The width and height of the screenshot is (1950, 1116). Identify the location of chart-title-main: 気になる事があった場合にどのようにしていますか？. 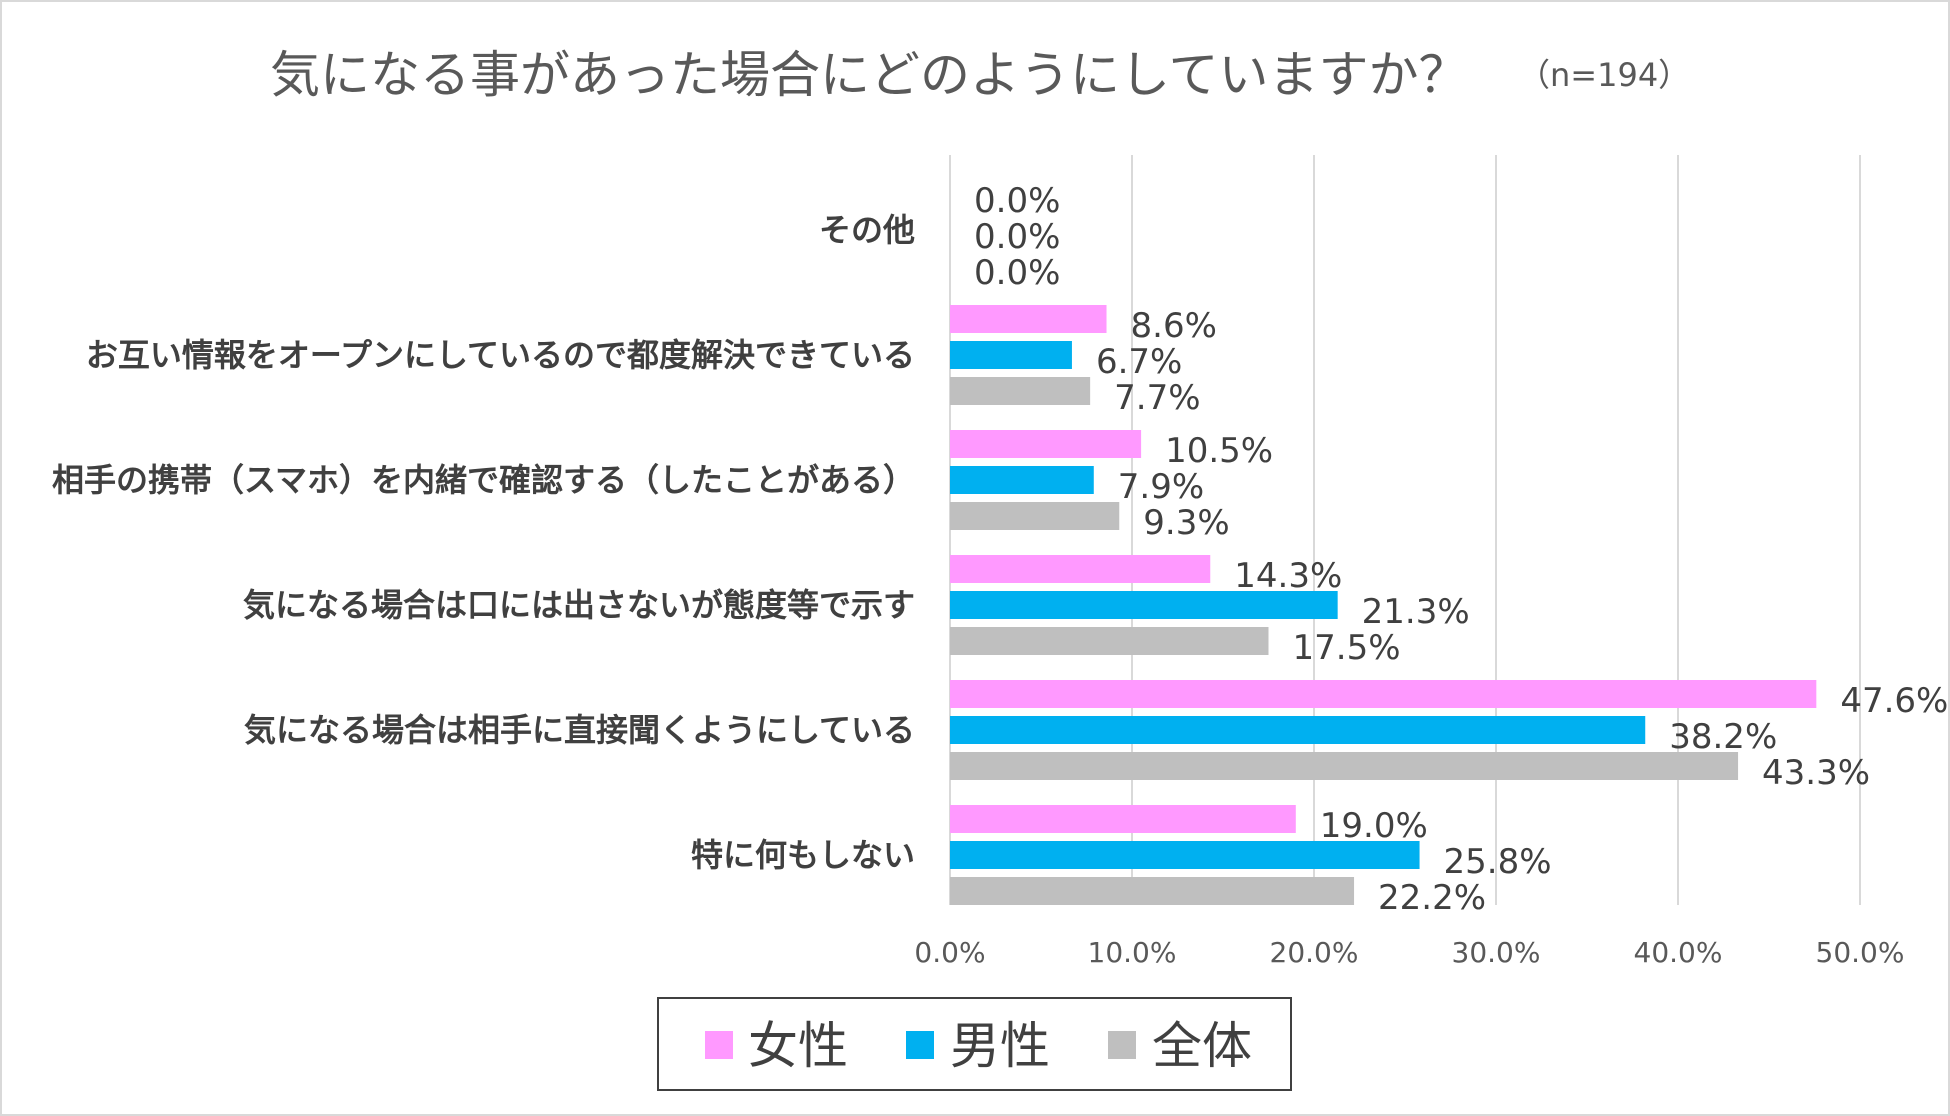
(869, 75).